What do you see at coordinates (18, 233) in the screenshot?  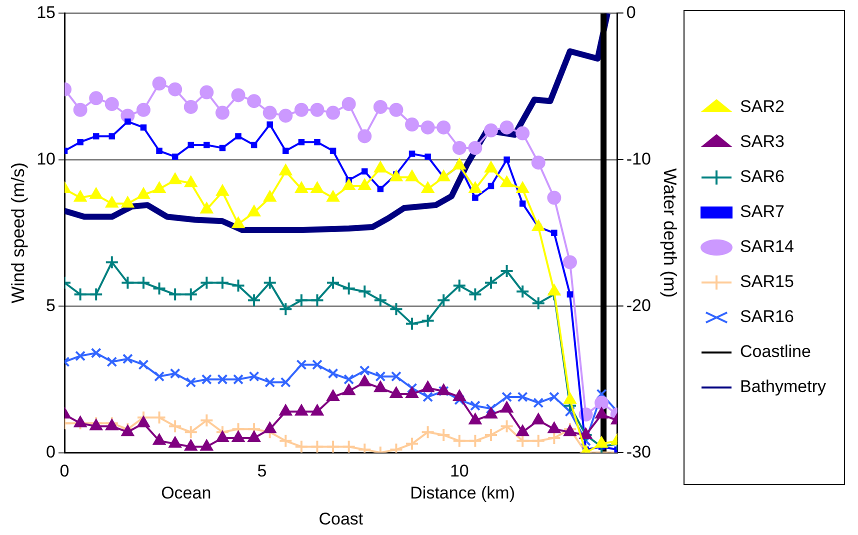 I see `y-axis-title: Wind speed (m/s)` at bounding box center [18, 233].